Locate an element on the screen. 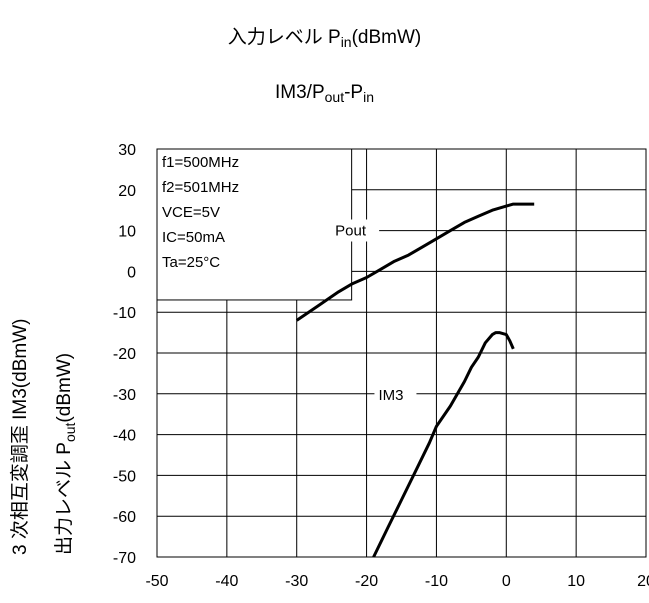  y-tick-label: -30 is located at coordinates (124, 395).